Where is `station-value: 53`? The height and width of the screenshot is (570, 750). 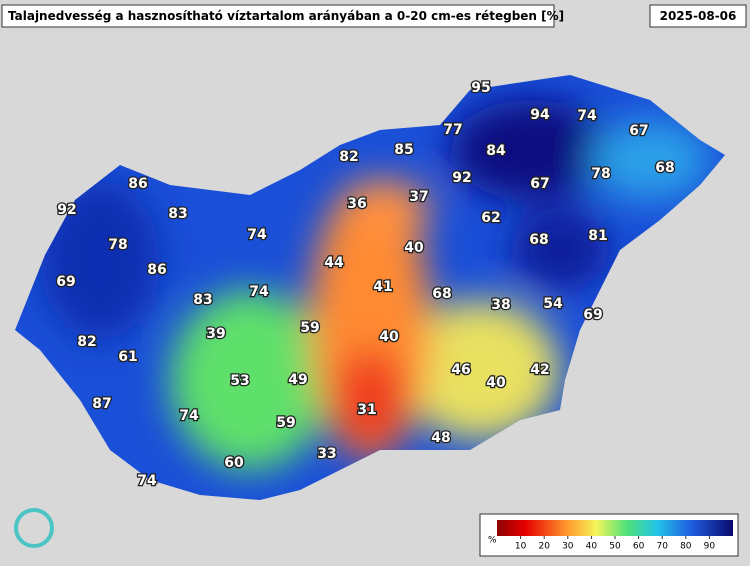
station-value: 53 is located at coordinates (239, 381).